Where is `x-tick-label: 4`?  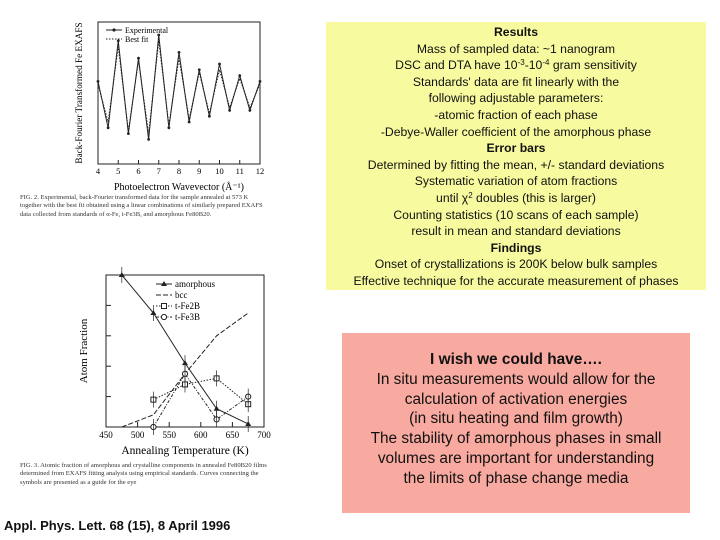 x-tick-label: 4 is located at coordinates (98, 171).